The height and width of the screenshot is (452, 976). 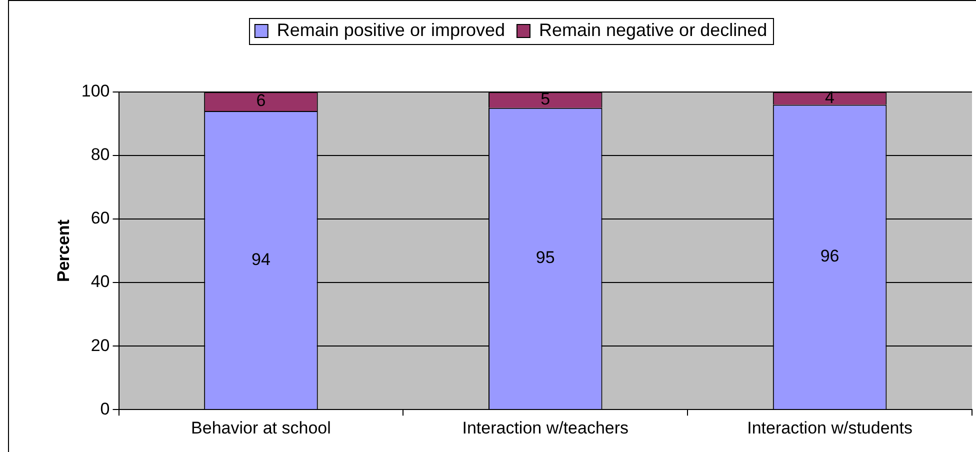 What do you see at coordinates (261, 259) in the screenshot?
I see `data-label: 94` at bounding box center [261, 259].